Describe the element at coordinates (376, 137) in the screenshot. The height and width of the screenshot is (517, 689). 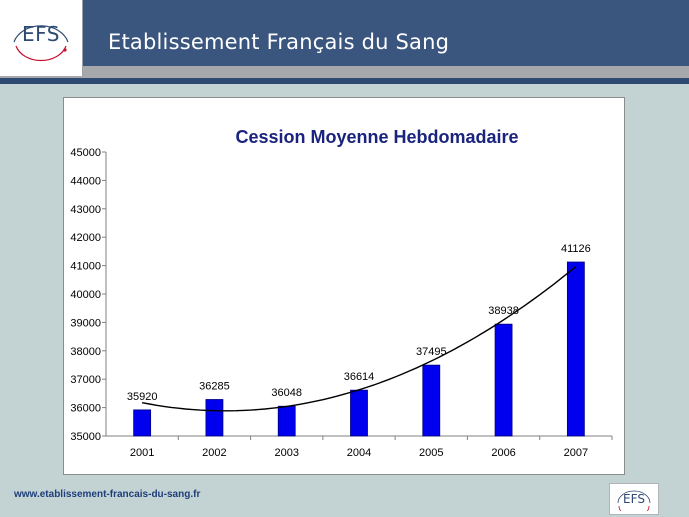
I see `chart-title: Cession Moyenne Hebdomadaire` at that location.